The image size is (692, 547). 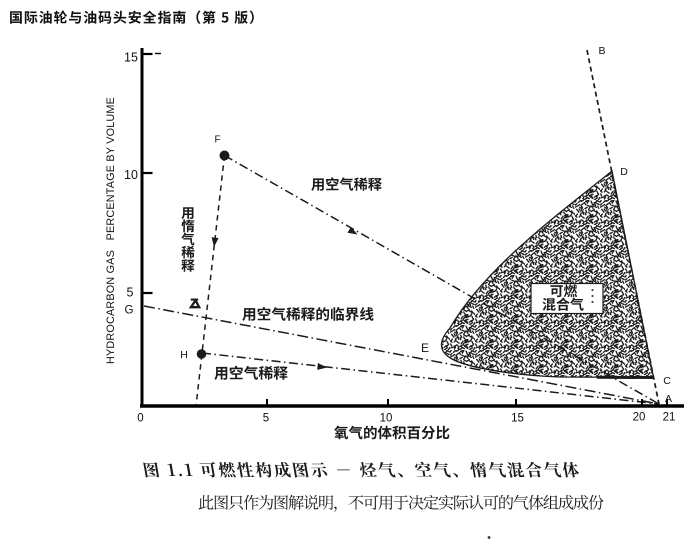 I want to click on svg-text: 21, so click(x=669, y=418).